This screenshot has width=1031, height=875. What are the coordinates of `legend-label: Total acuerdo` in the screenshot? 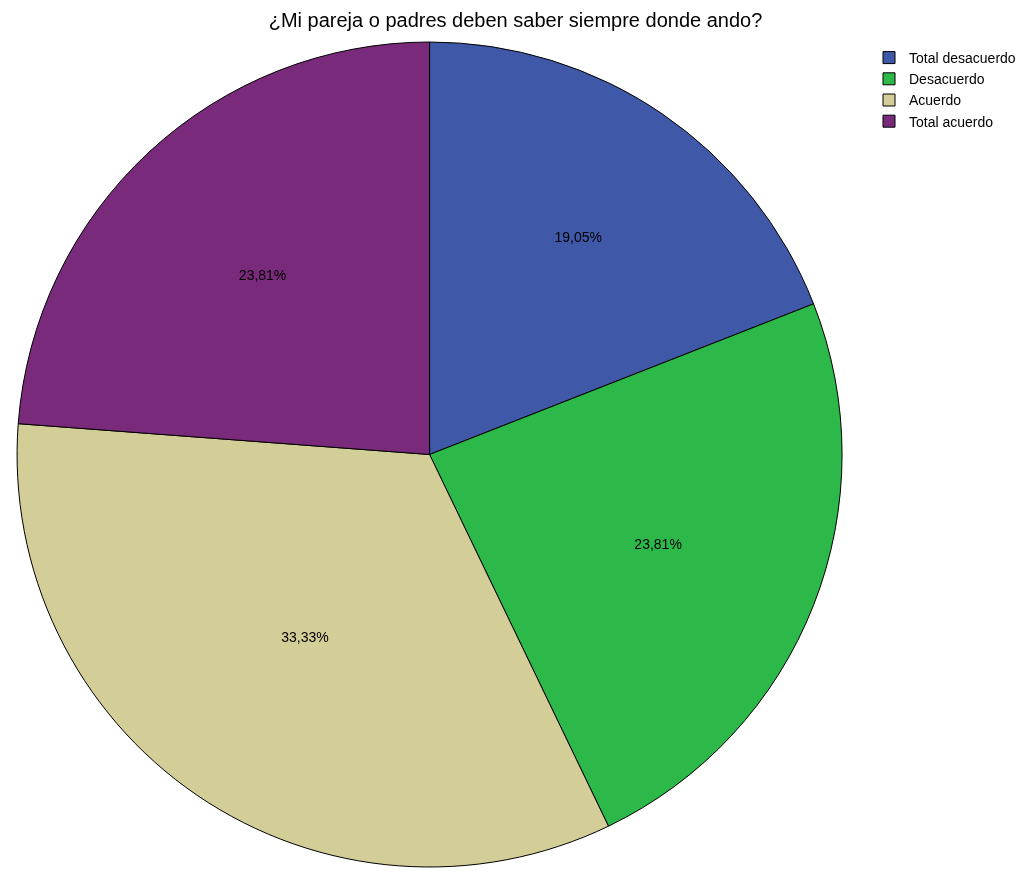 It's located at (951, 121).